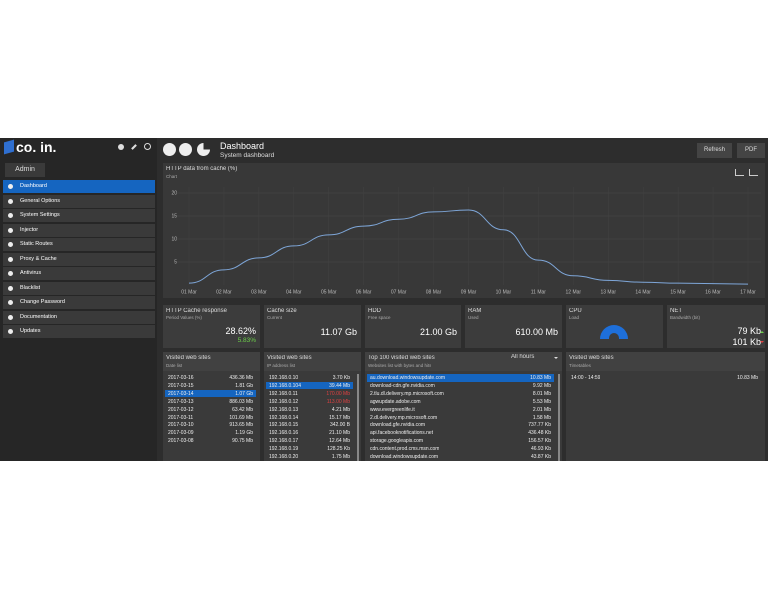  What do you see at coordinates (407, 393) in the screenshot?
I see `row-label: 2.tlu.dl.delivery.mp.microsoft.com` at bounding box center [407, 393].